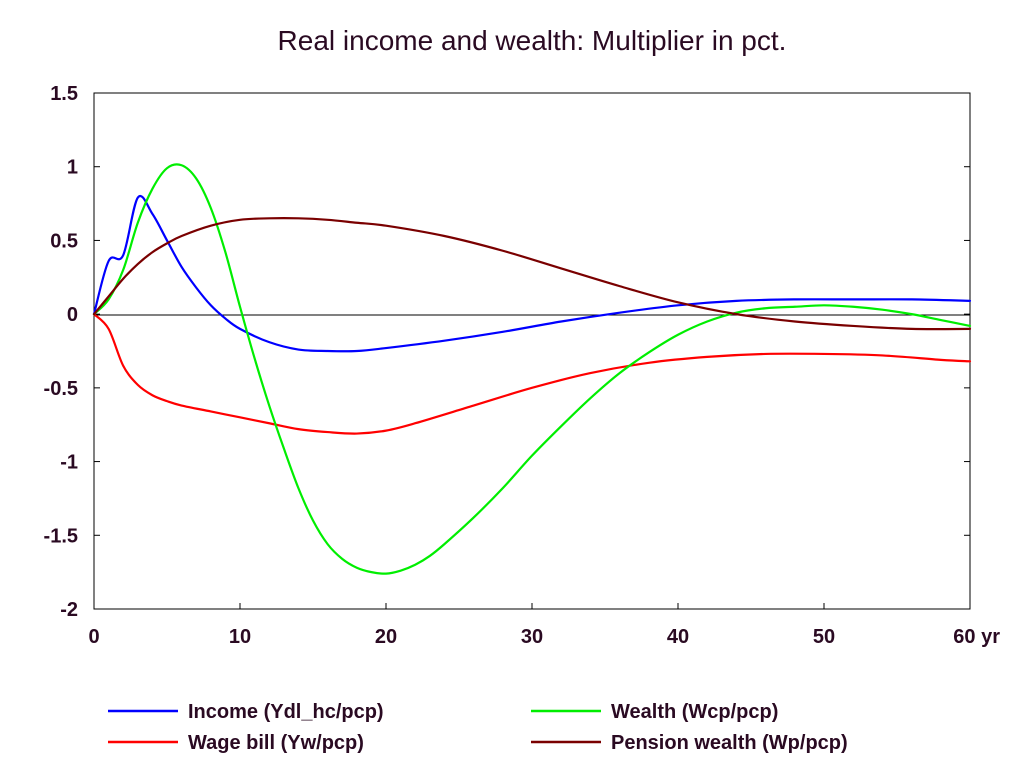  I want to click on x-tick-label: 60 yr, so click(976, 637).